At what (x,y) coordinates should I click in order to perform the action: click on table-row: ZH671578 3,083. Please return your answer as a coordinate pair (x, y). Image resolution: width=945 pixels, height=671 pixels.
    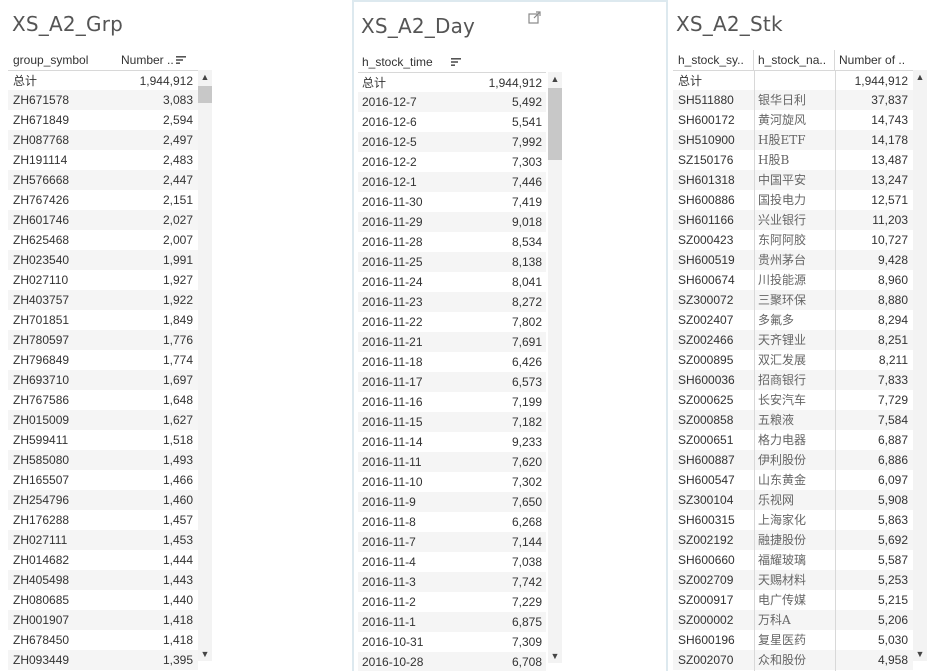
    Looking at the image, I should click on (103, 100).